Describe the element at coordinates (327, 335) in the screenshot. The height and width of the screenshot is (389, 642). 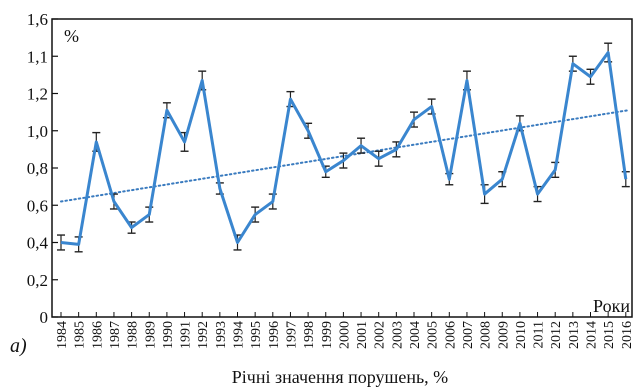
I see `x-tick-label: 1999` at that location.